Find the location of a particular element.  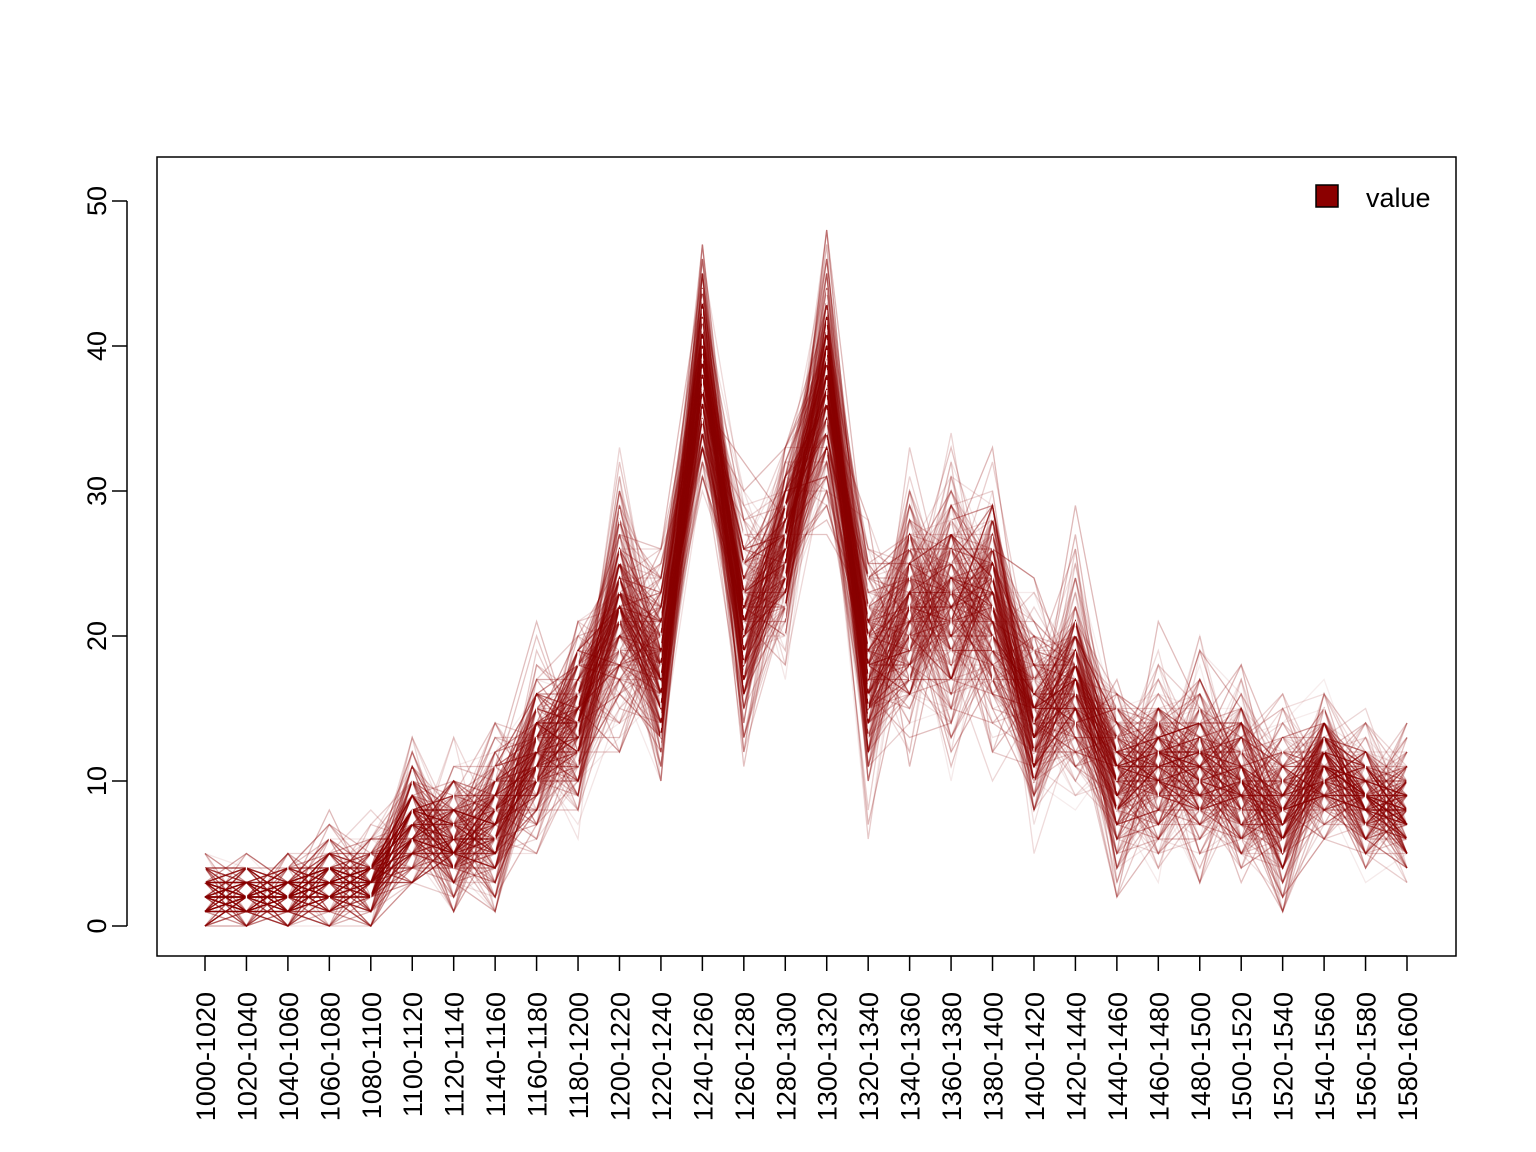

x-tick-label: 1440-1460 is located at coordinates (1118, 1056).